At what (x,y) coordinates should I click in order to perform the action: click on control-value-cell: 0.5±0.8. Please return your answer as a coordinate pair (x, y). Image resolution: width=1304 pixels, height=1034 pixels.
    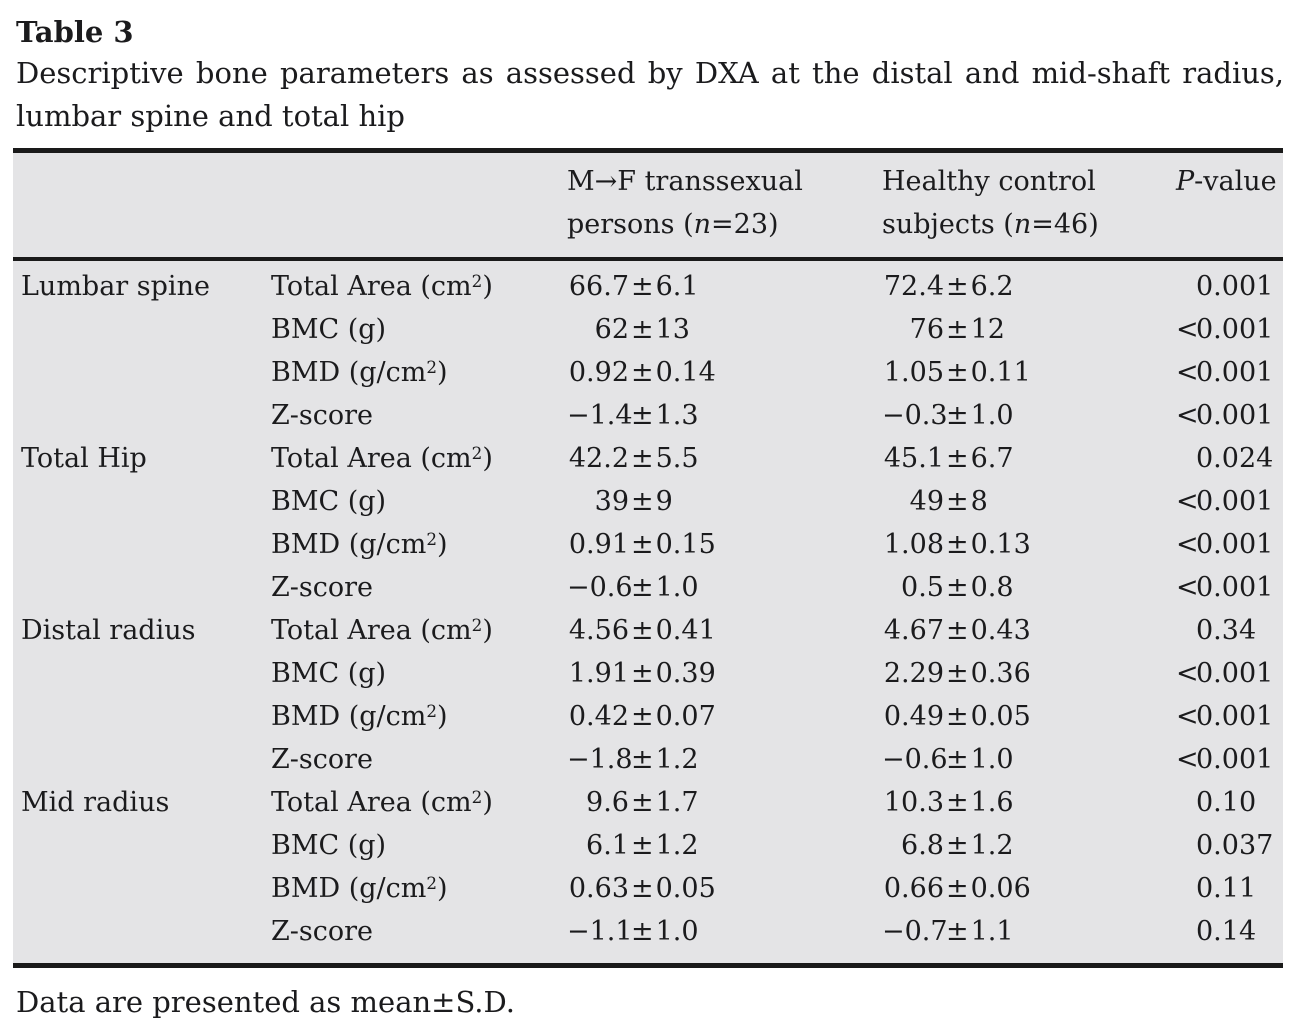
    Looking at the image, I should click on (957, 587).